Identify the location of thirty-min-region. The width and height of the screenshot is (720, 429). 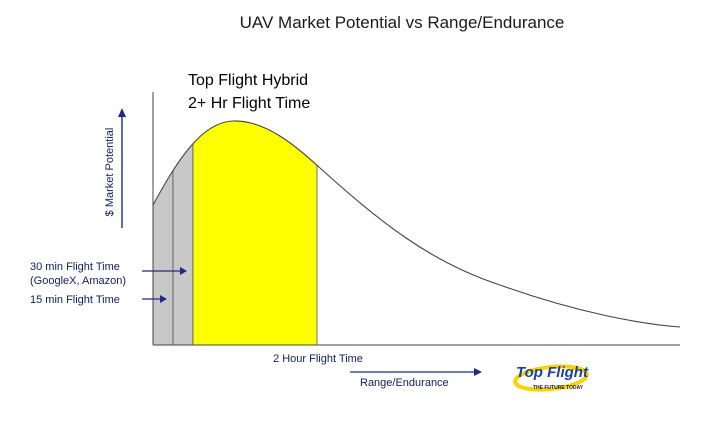
(183, 233).